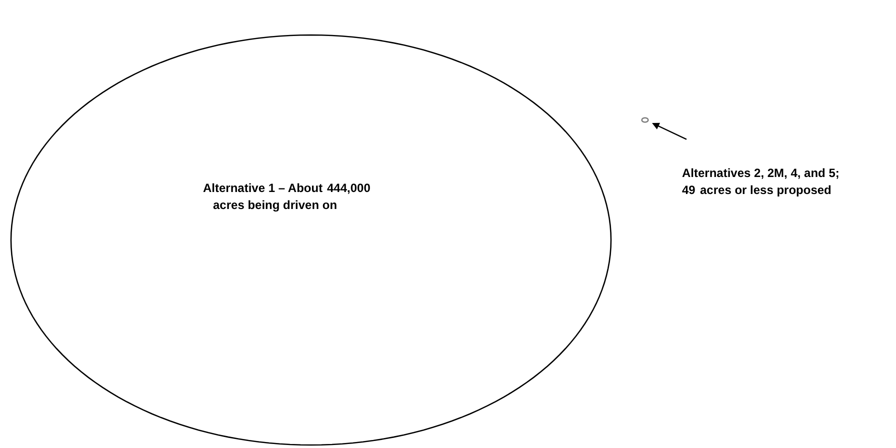 Image resolution: width=896 pixels, height=448 pixels. Describe the element at coordinates (761, 173) in the screenshot. I see `text: Alternatives 2, 2M, 4, and 5;` at that location.